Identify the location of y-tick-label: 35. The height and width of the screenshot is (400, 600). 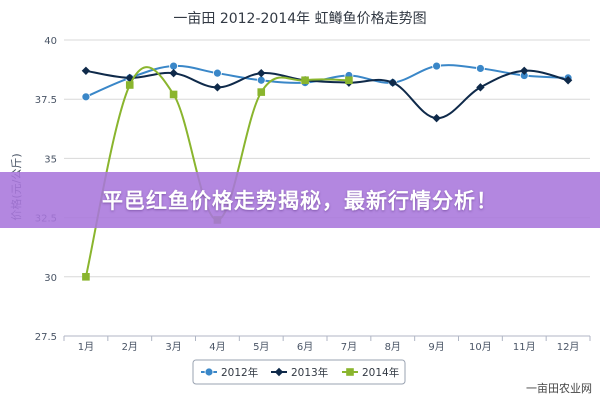
(50, 159).